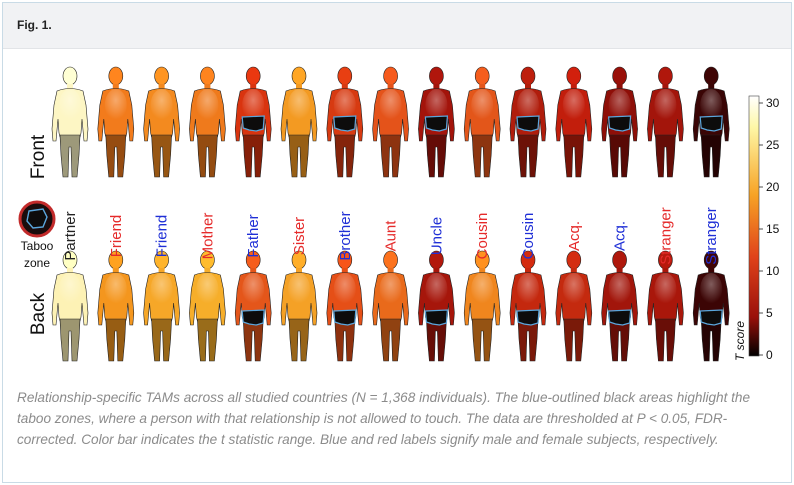 The width and height of the screenshot is (794, 485). Describe the element at coordinates (773, 271) in the screenshot. I see `colorbar-tick-label: 10` at that location.